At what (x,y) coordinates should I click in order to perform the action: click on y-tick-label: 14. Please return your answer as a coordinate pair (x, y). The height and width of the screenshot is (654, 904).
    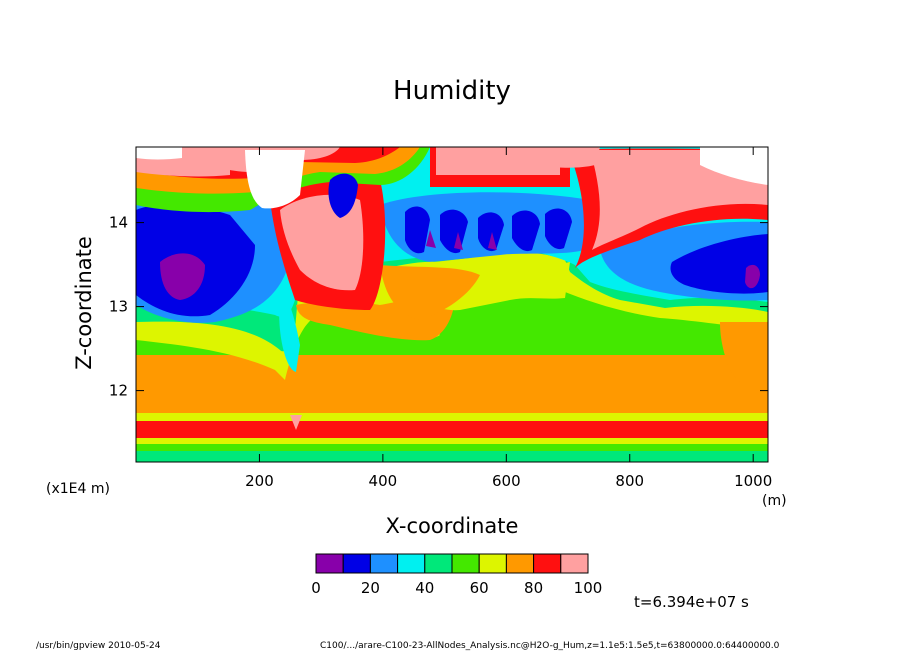
    Looking at the image, I should click on (118, 223).